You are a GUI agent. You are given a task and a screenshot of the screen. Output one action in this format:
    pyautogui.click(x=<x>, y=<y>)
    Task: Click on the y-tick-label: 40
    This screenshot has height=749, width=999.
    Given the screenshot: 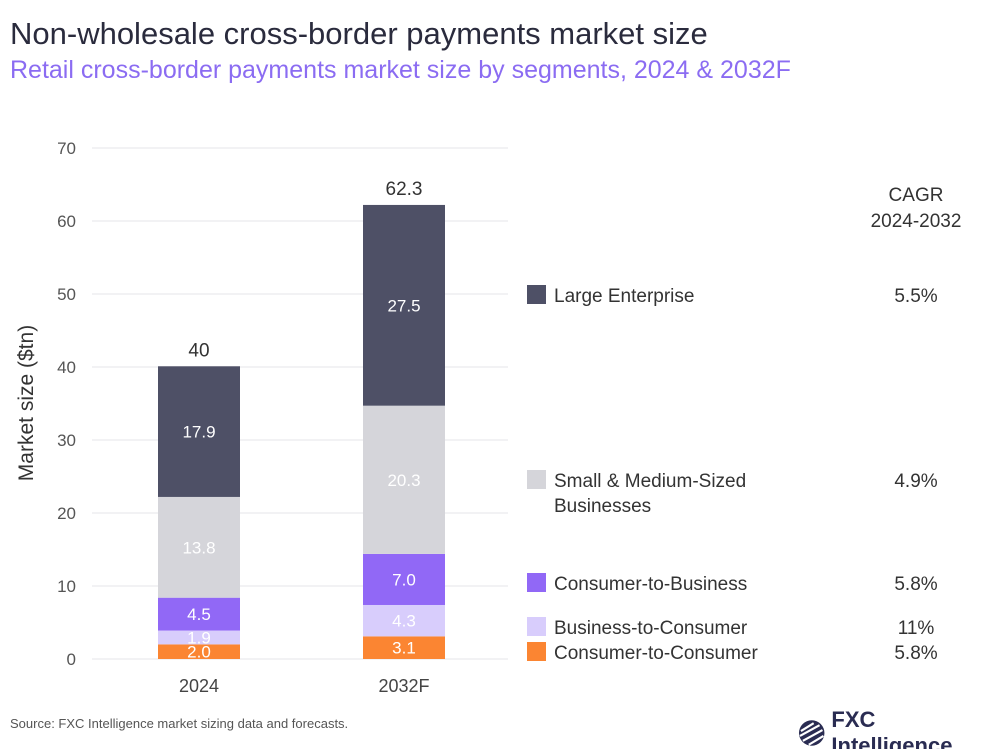 What is the action you would take?
    pyautogui.click(x=66, y=367)
    